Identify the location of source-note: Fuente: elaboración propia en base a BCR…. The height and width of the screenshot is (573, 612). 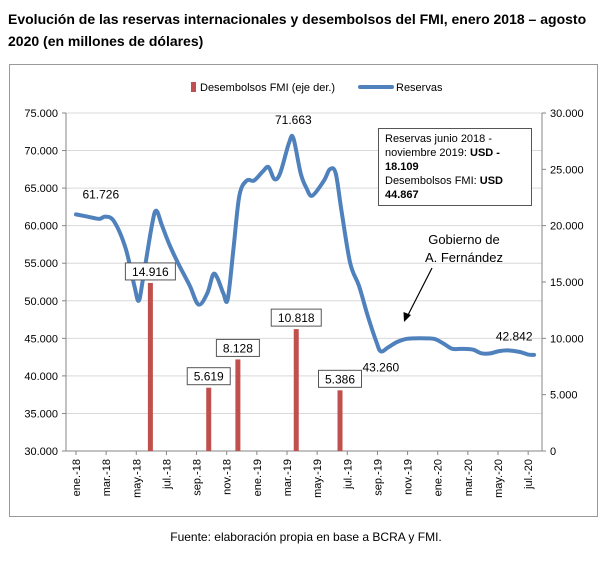
(306, 537).